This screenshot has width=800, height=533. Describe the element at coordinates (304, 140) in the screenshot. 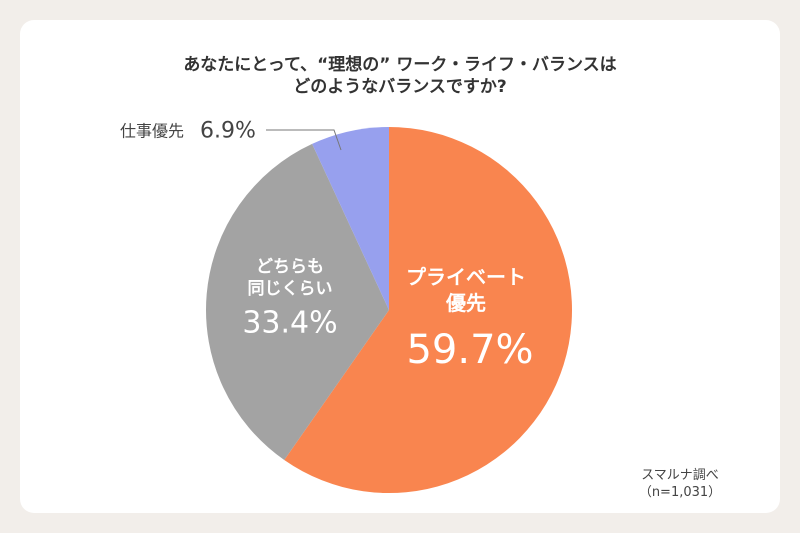

I see `leader-line` at that location.